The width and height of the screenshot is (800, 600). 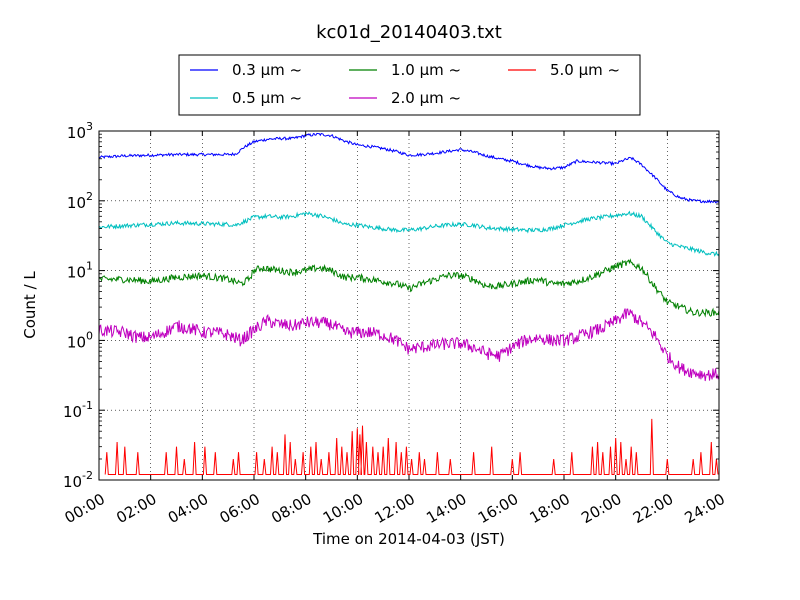 What do you see at coordinates (80, 201) in the screenshot?
I see `y-tick-label: 10²` at bounding box center [80, 201].